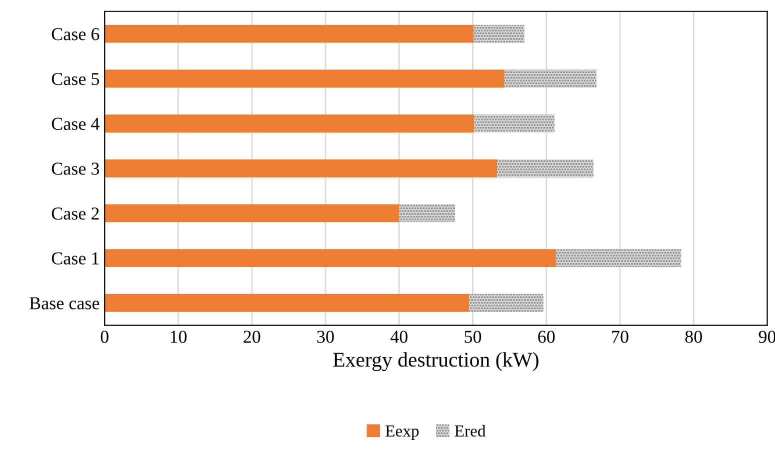  I want to click on x-tick-label: 80, so click(693, 336).